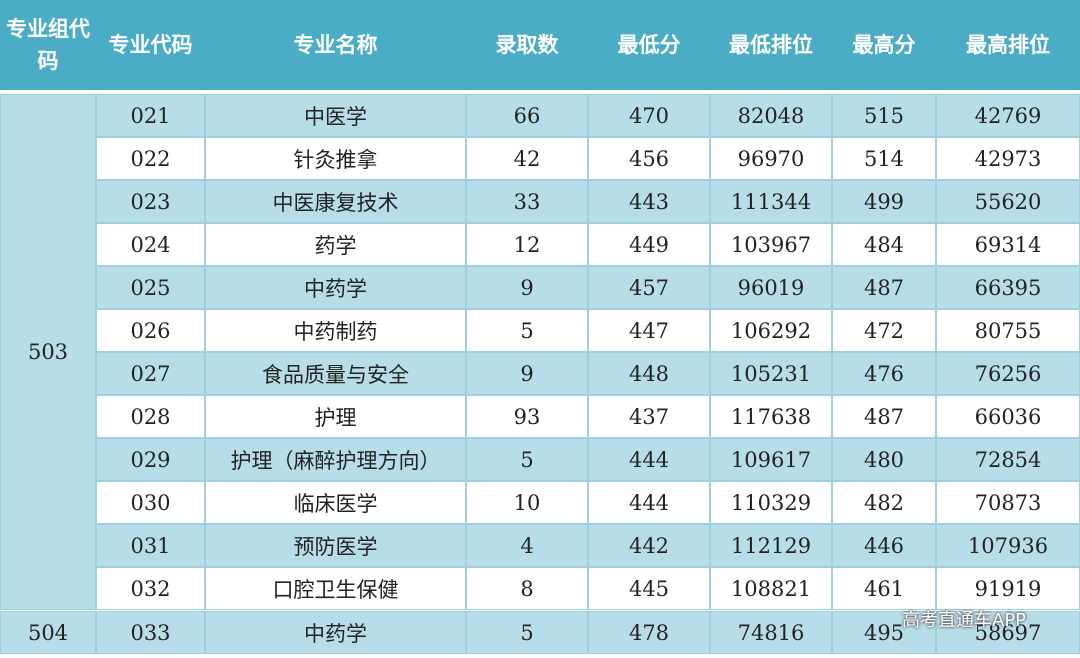  Describe the element at coordinates (884, 115) in the screenshot. I see `table-cell: 515` at that location.